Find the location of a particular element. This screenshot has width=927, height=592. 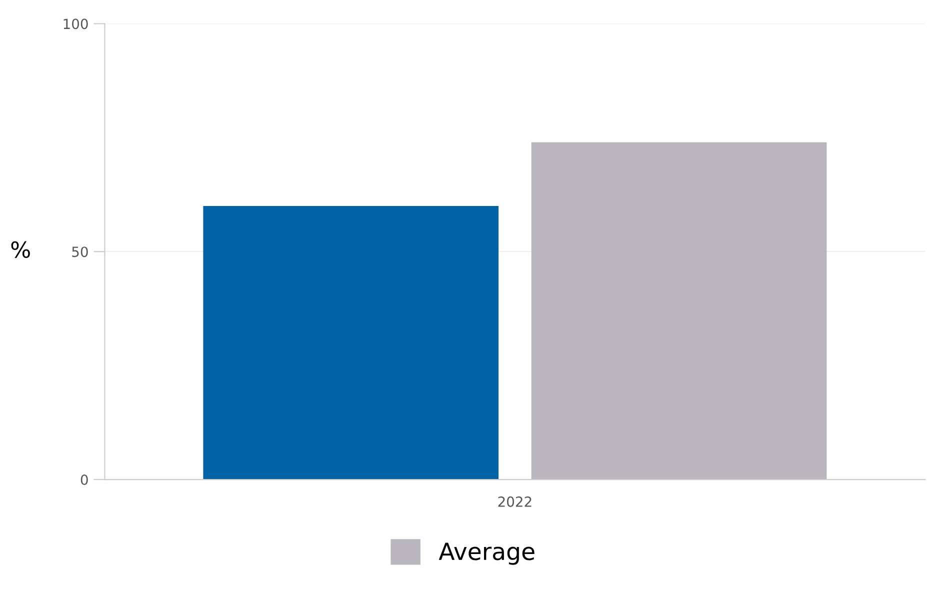

legend-label: Average is located at coordinates (486, 553).